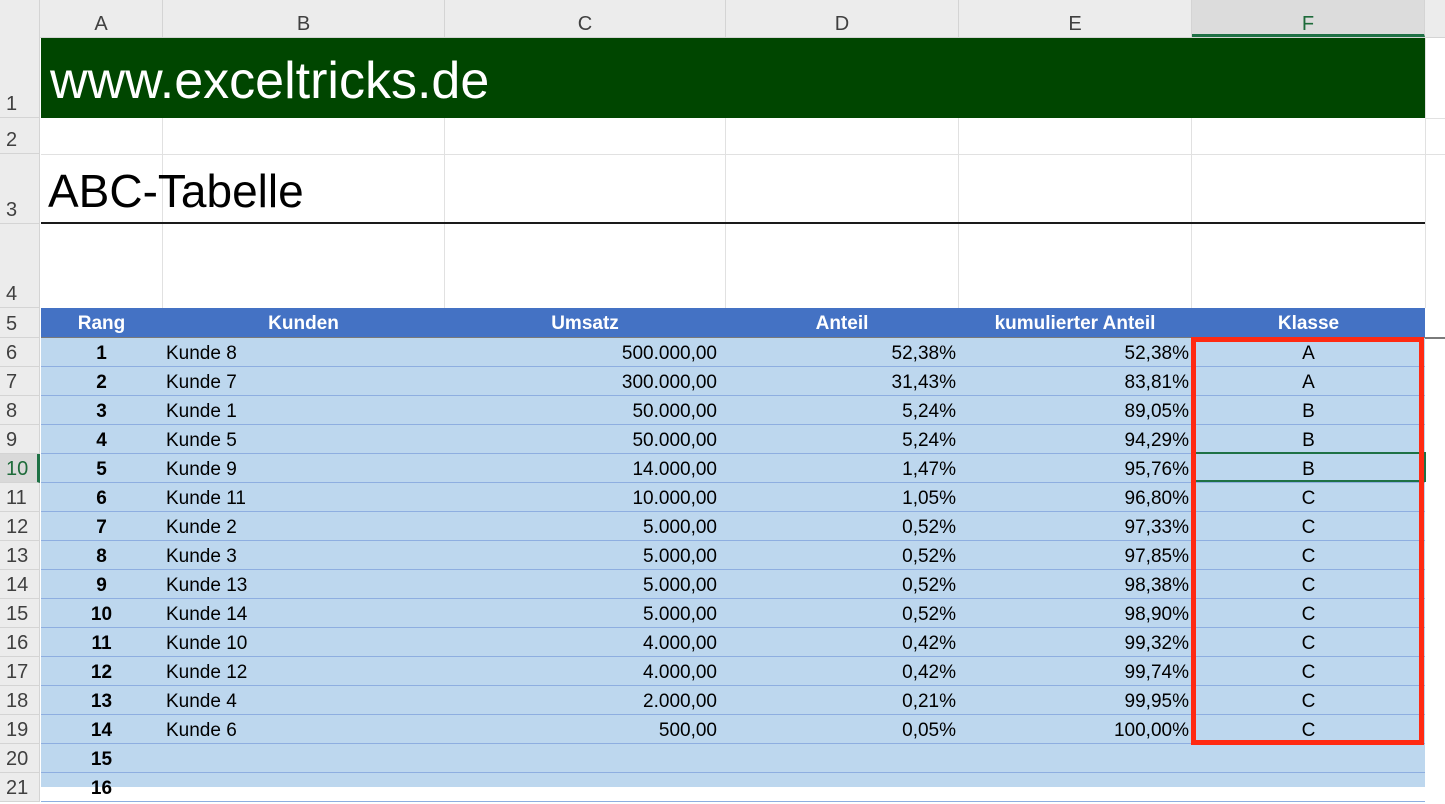 This screenshot has width=1445, height=804. Describe the element at coordinates (20, 136) in the screenshot. I see `row-header-2: 2` at that location.